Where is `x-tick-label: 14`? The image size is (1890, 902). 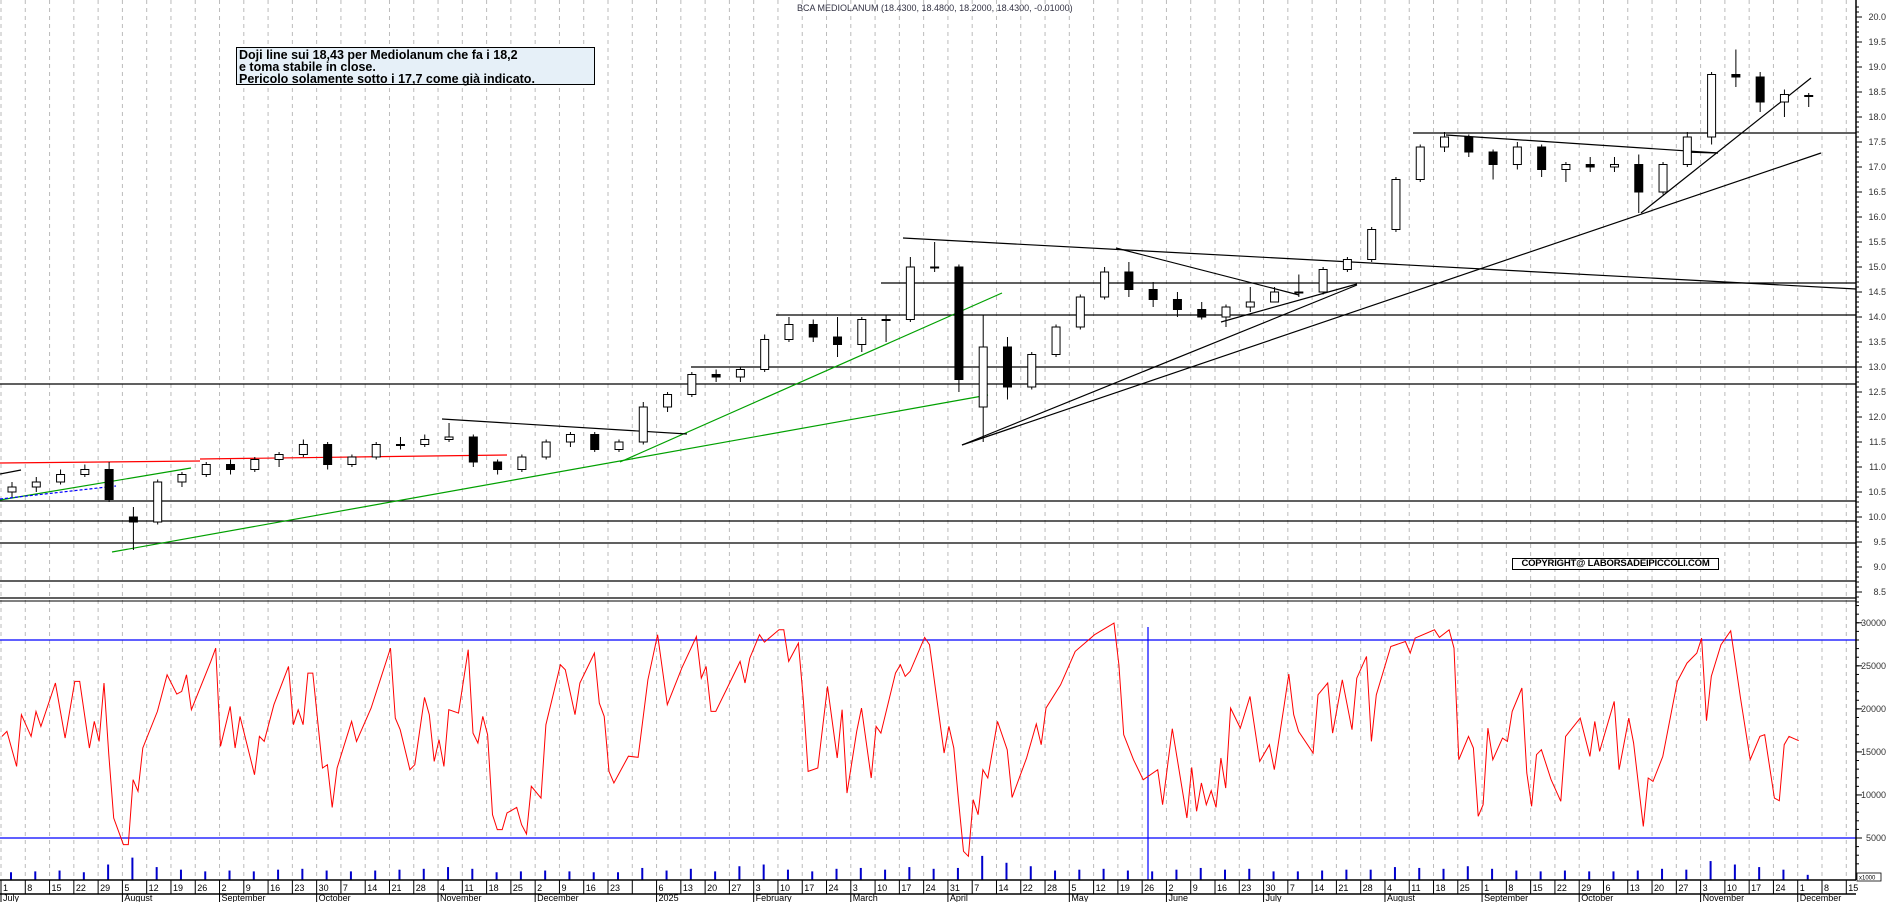
x-tick-label: 14 is located at coordinates (1319, 888).